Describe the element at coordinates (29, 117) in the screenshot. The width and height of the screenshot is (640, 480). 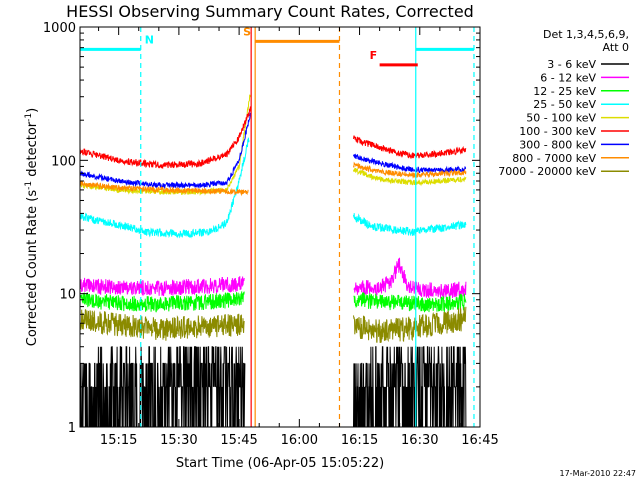
I see `y-axis-label-sup2: -1` at that location.